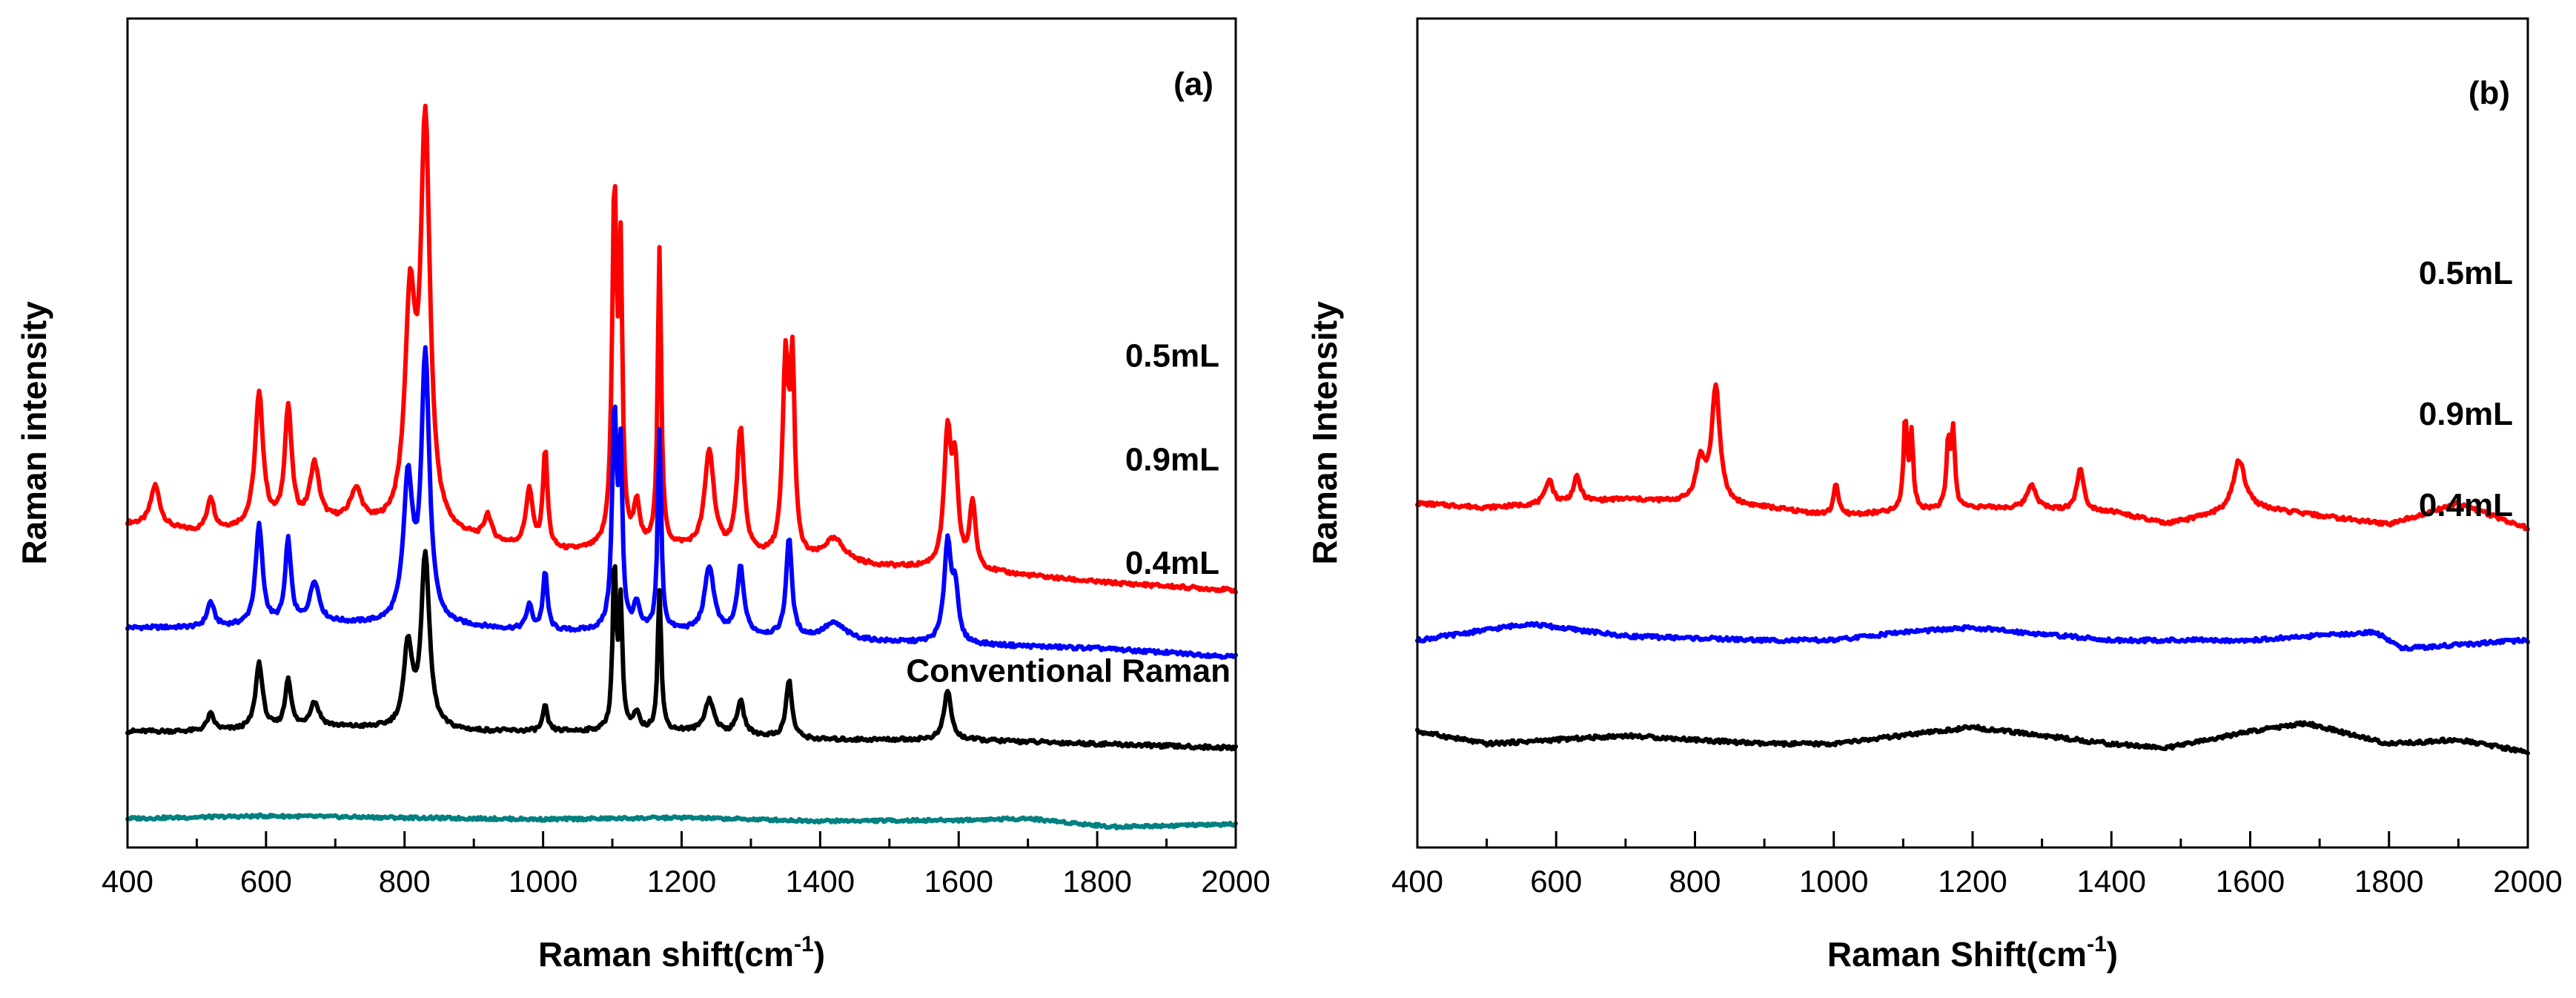 The height and width of the screenshot is (998, 2576). I want to click on series-line-conventional-raman, so click(681, 821).